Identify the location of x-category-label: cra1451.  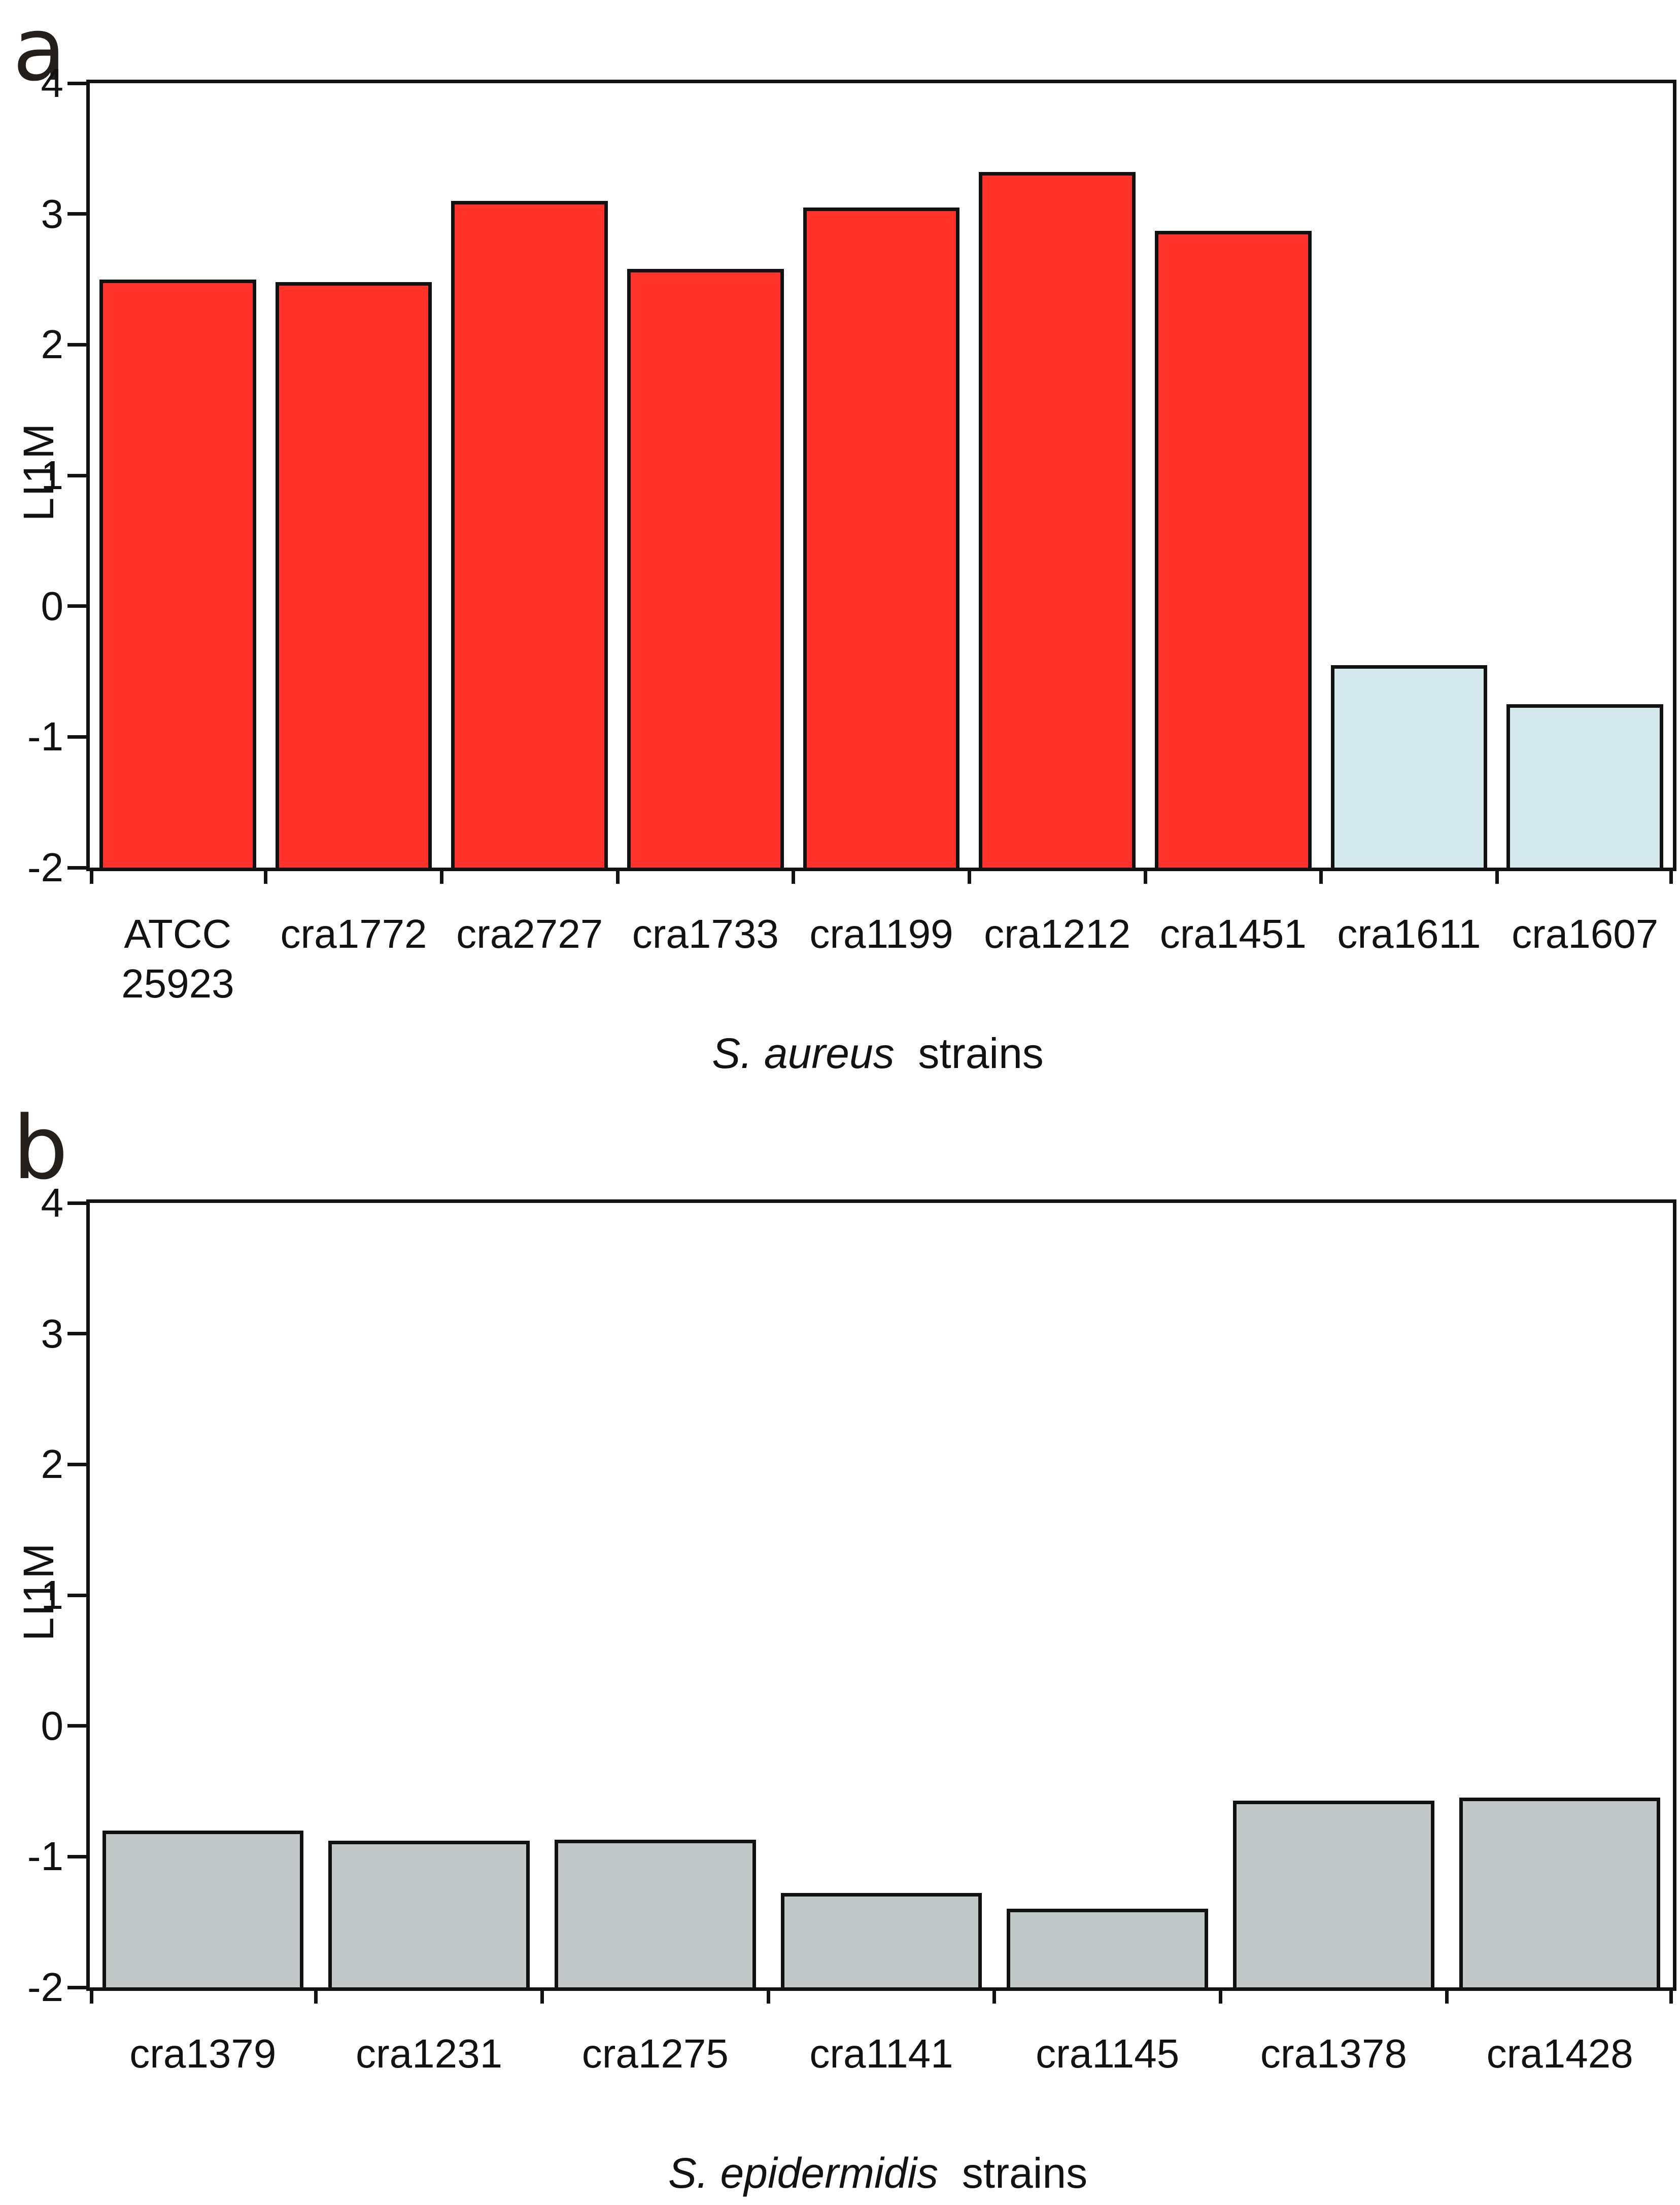
(1233, 933).